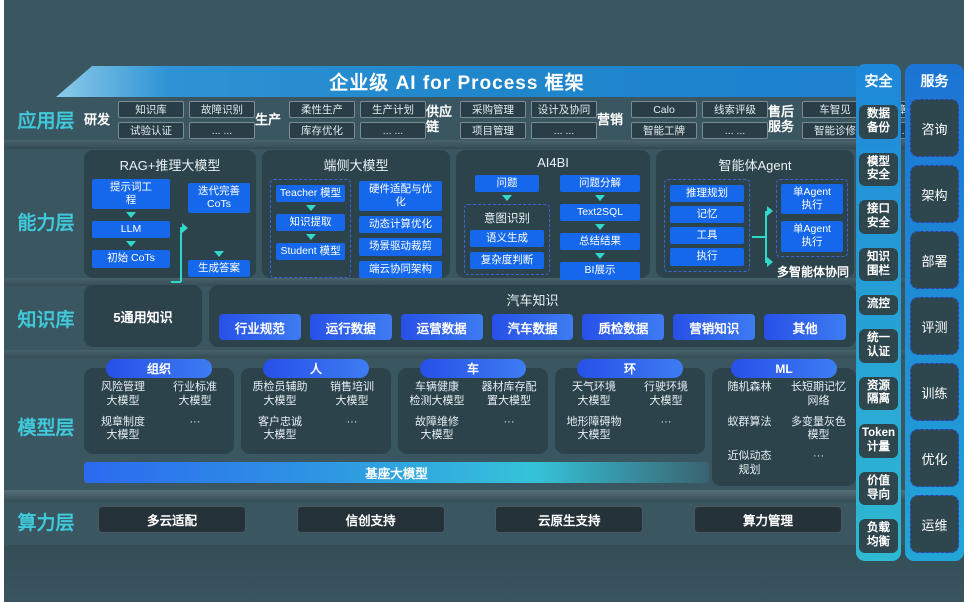 Image resolution: width=968 pixels, height=602 pixels. I want to click on compute-layer-band: 多云适配 信创支持 云原生支持 算力管理, so click(470, 519).